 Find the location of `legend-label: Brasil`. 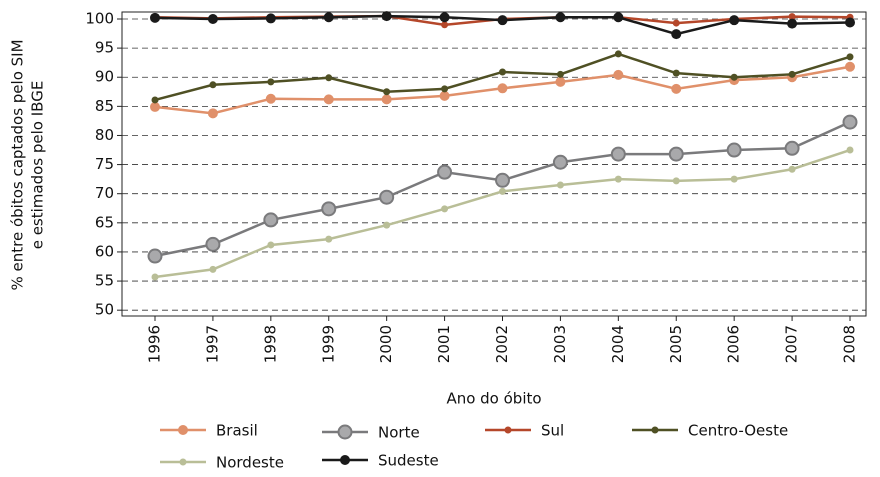

legend-label: Brasil is located at coordinates (237, 431).